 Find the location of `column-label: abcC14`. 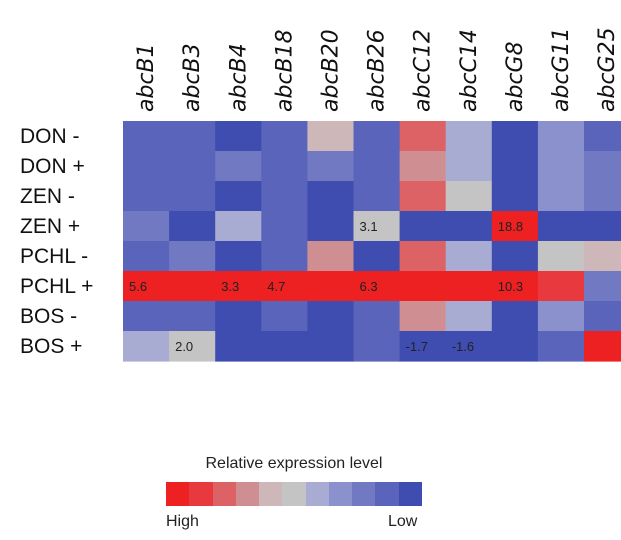

column-label: abcC14 is located at coordinates (469, 70).